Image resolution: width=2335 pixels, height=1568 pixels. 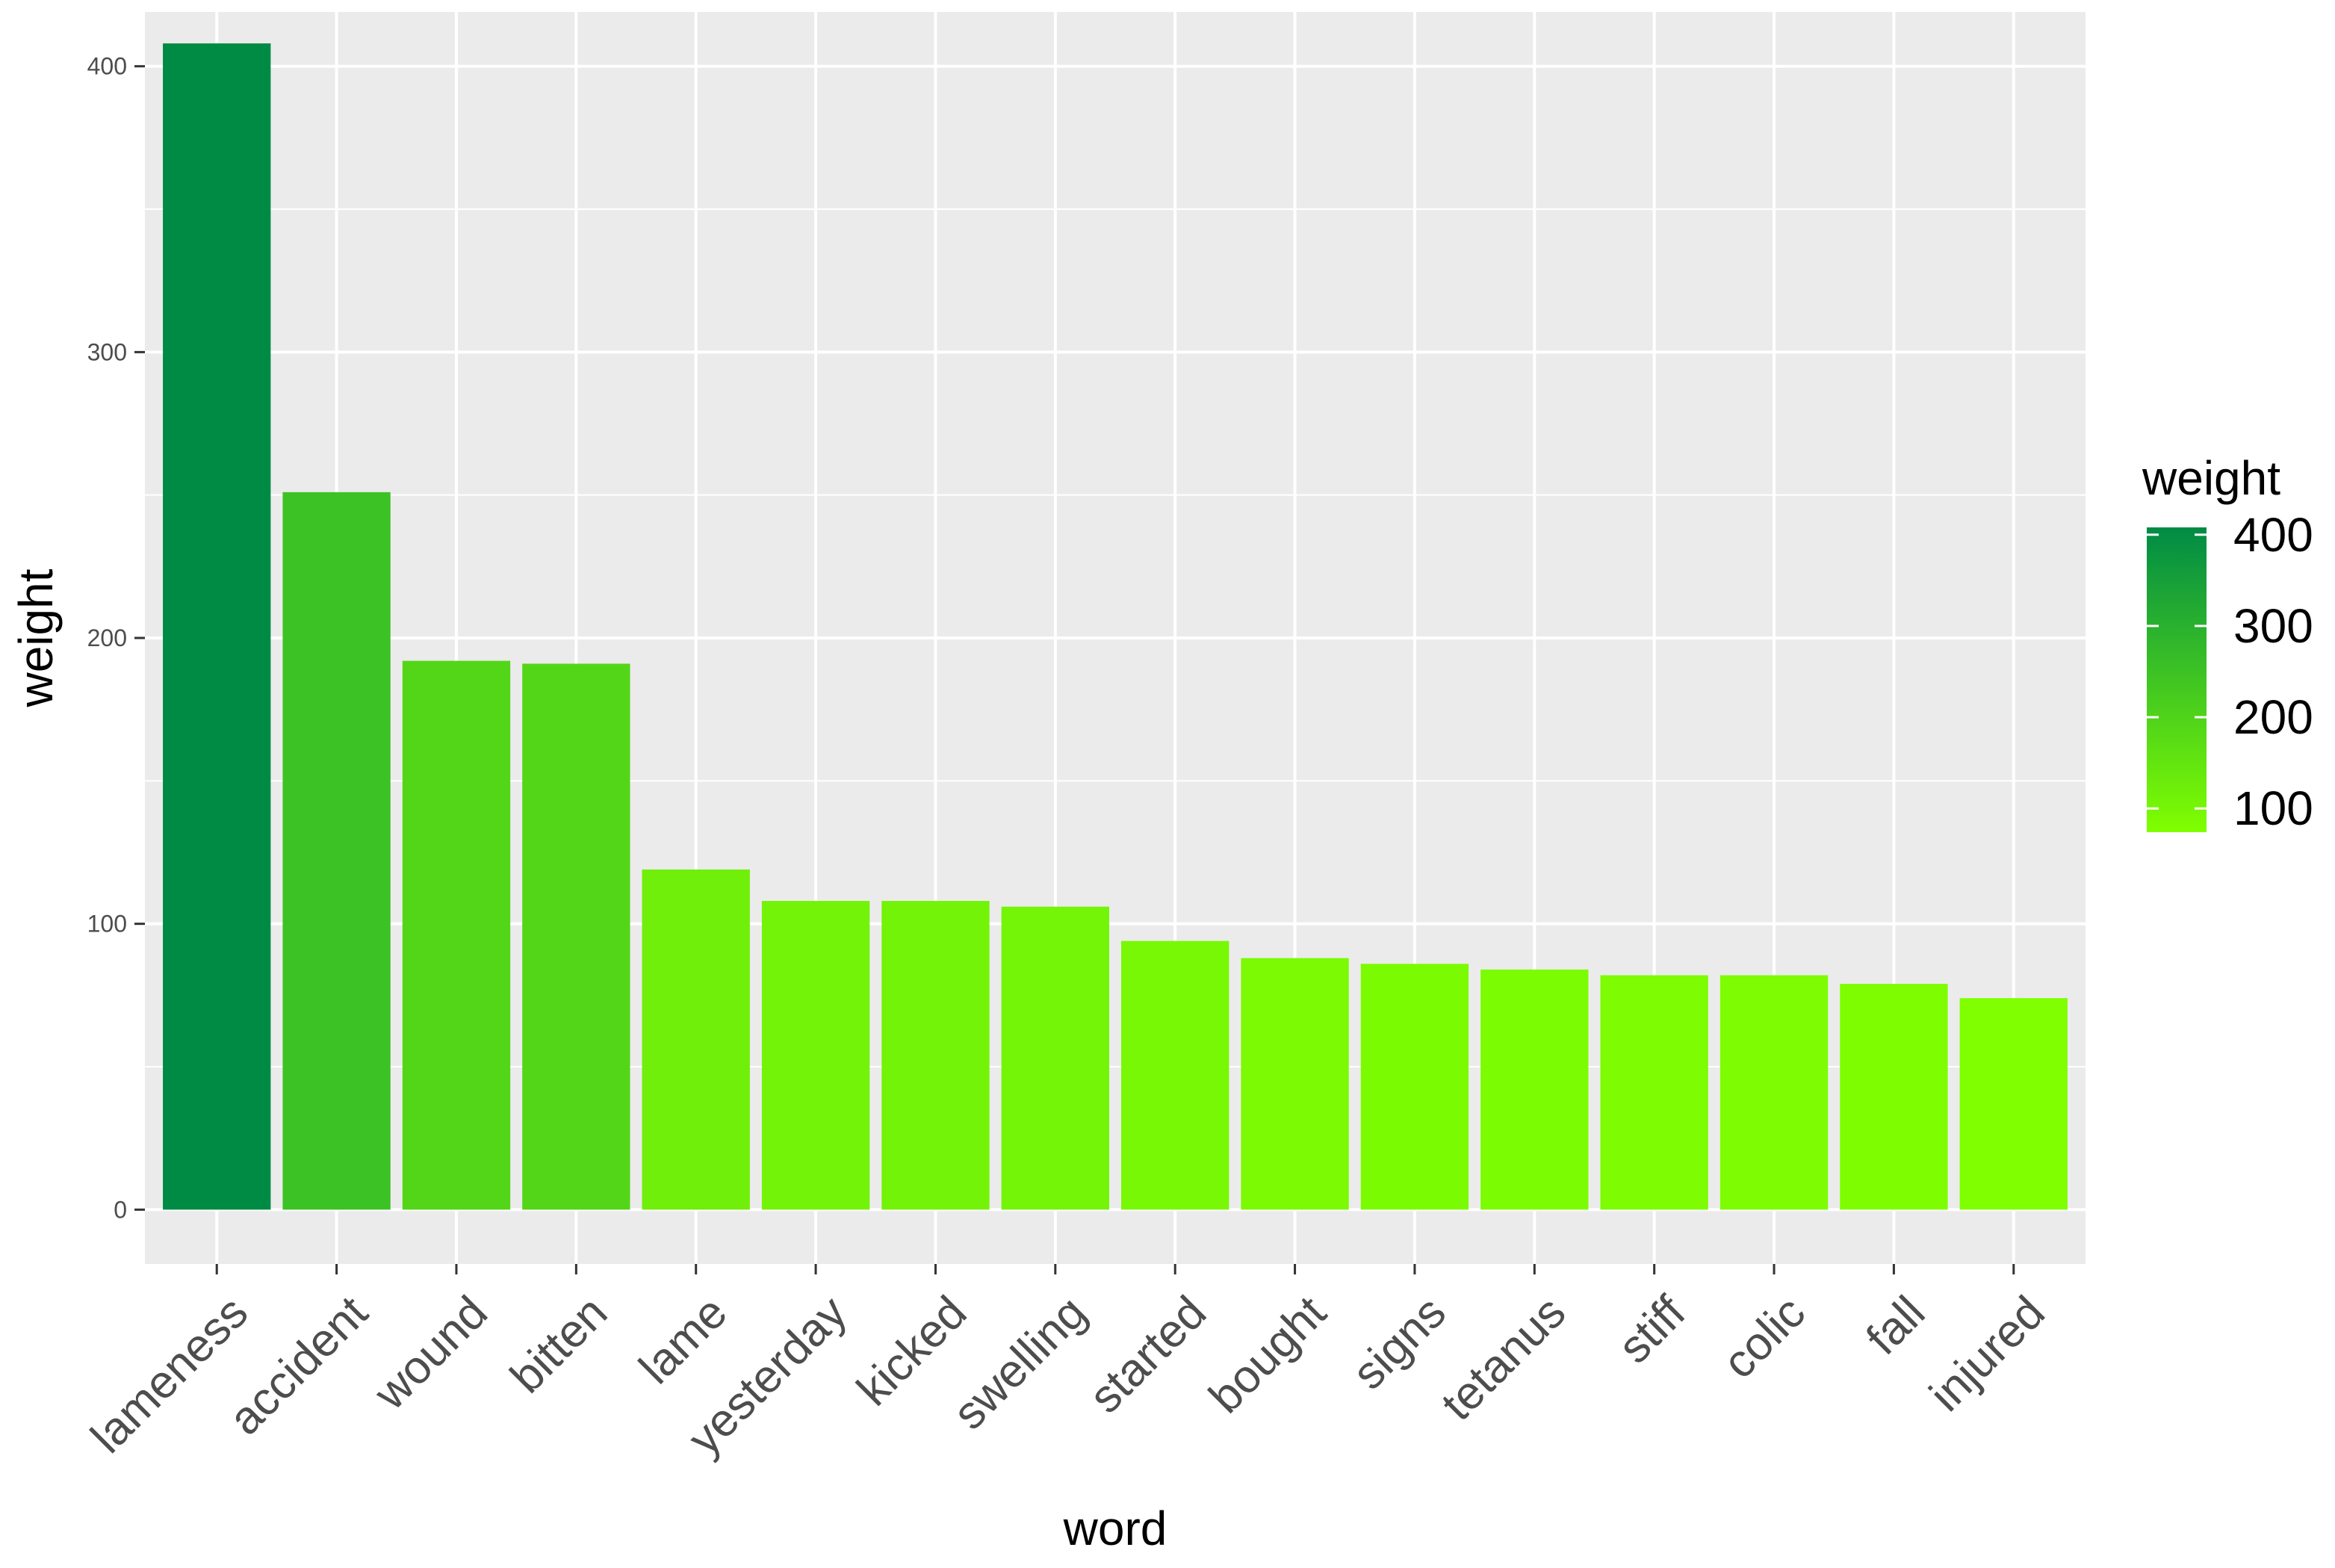 I want to click on bar-bought, so click(x=1295, y=1084).